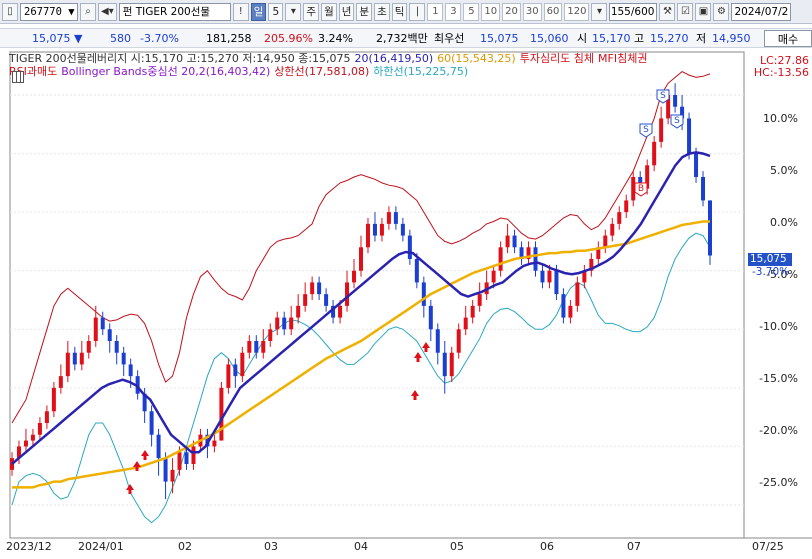  What do you see at coordinates (421, 71) in the screenshot?
I see `legend-bb-low: 하한선(15,225,75)` at bounding box center [421, 71].